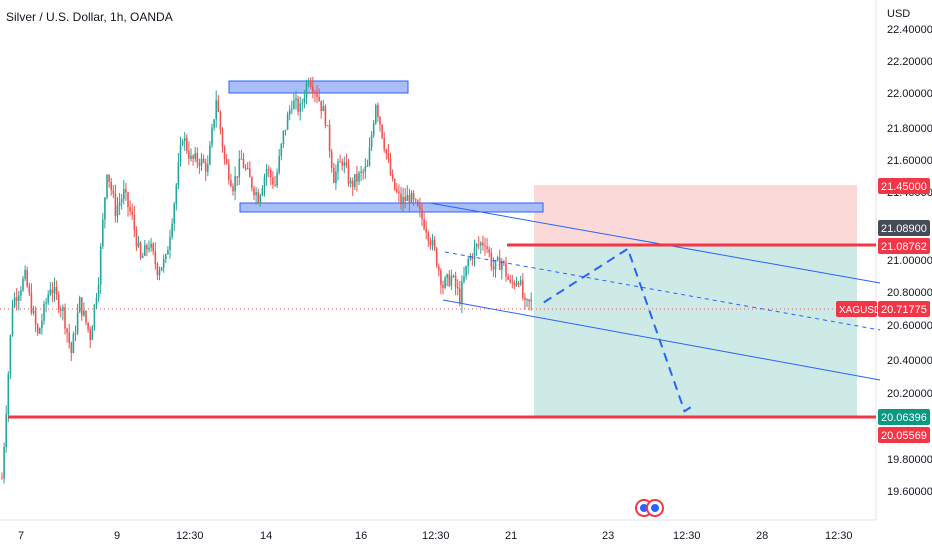 Image resolution: width=932 pixels, height=555 pixels. Describe the element at coordinates (858, 309) in the screenshot. I see `symbol-label: XAGUSD` at that location.